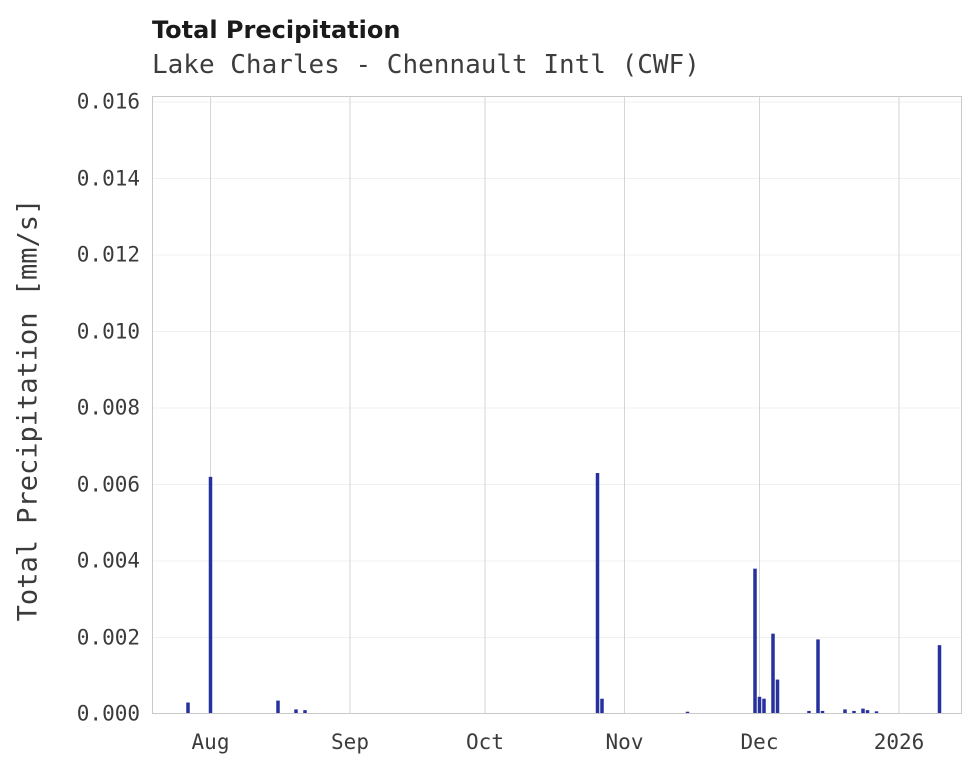 The image size is (980, 780). What do you see at coordinates (108, 254) in the screenshot?
I see `y-tick-label: 0.012` at bounding box center [108, 254].